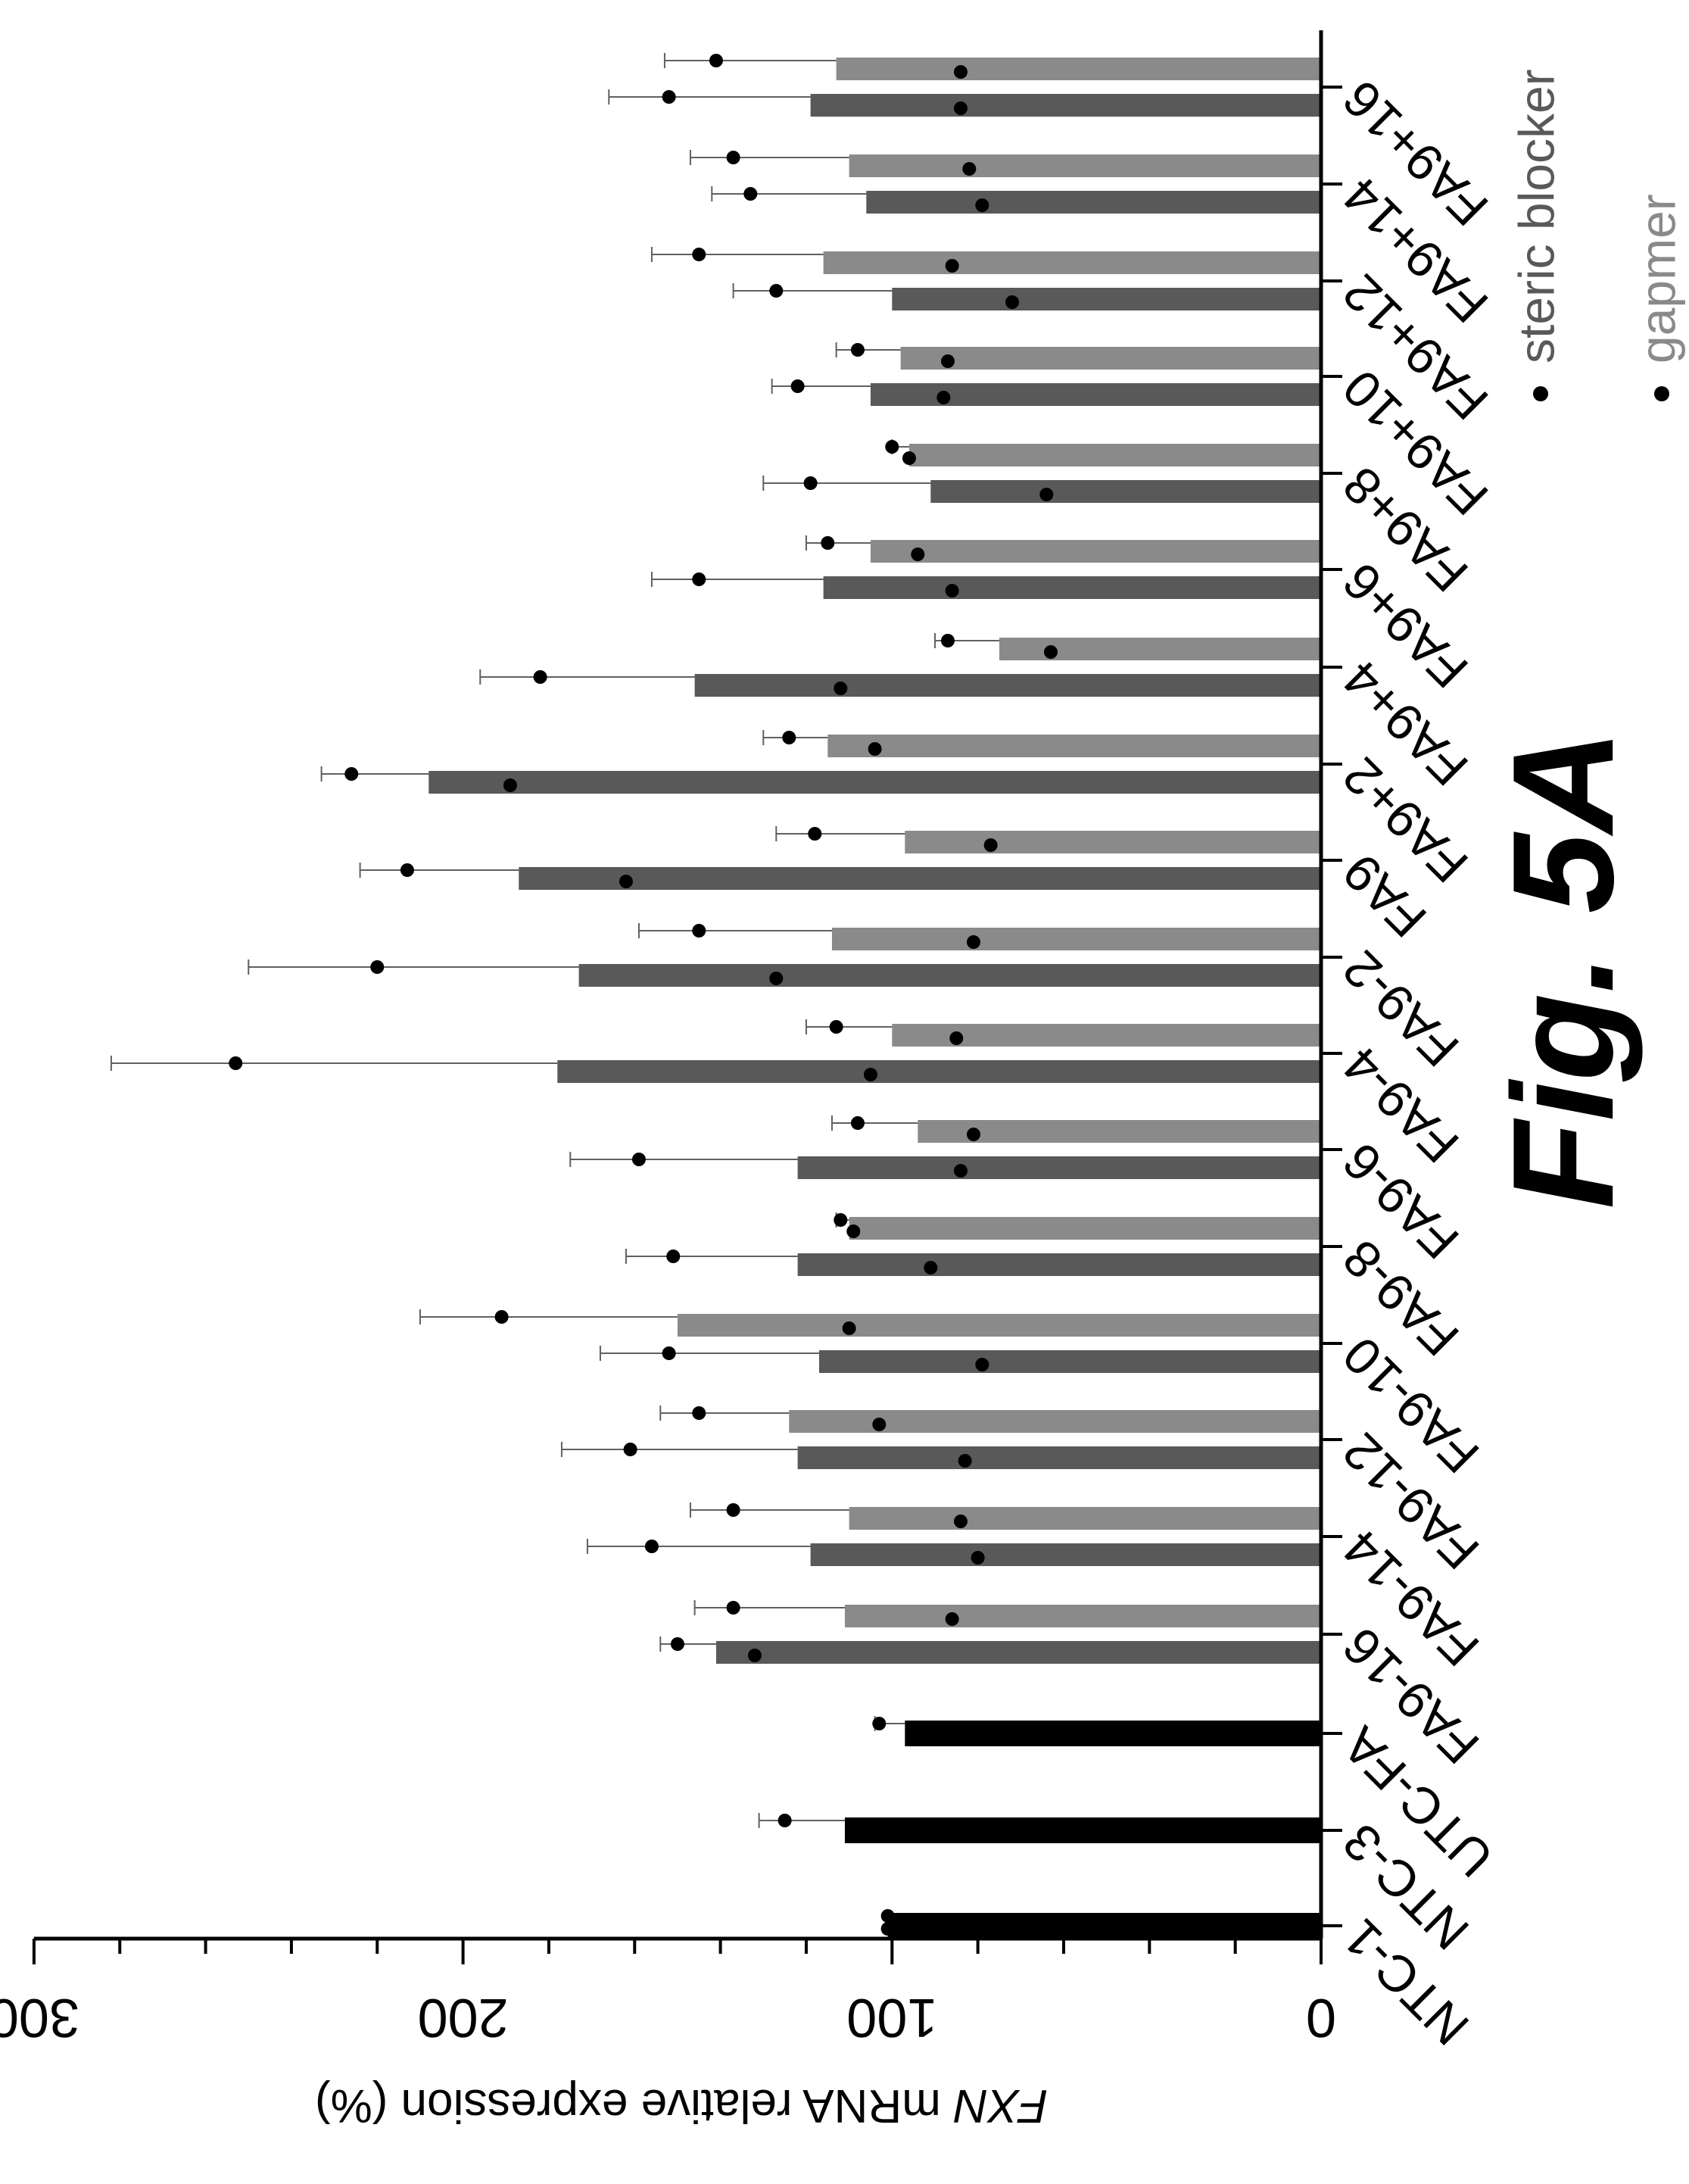 The height and width of the screenshot is (2184, 1689). What do you see at coordinates (891, 2017) in the screenshot?
I see `value-tick-label: 100` at bounding box center [891, 2017].